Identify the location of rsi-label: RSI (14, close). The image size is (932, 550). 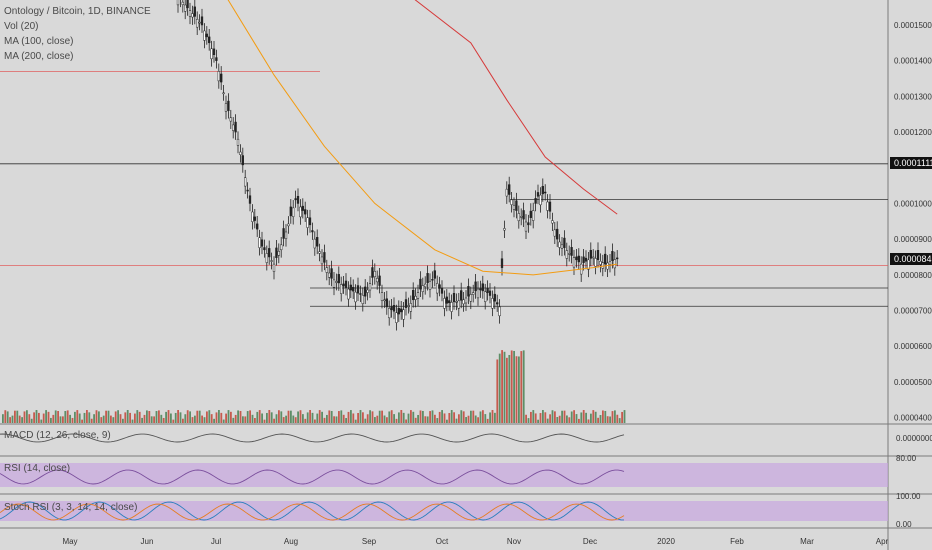
(37, 468).